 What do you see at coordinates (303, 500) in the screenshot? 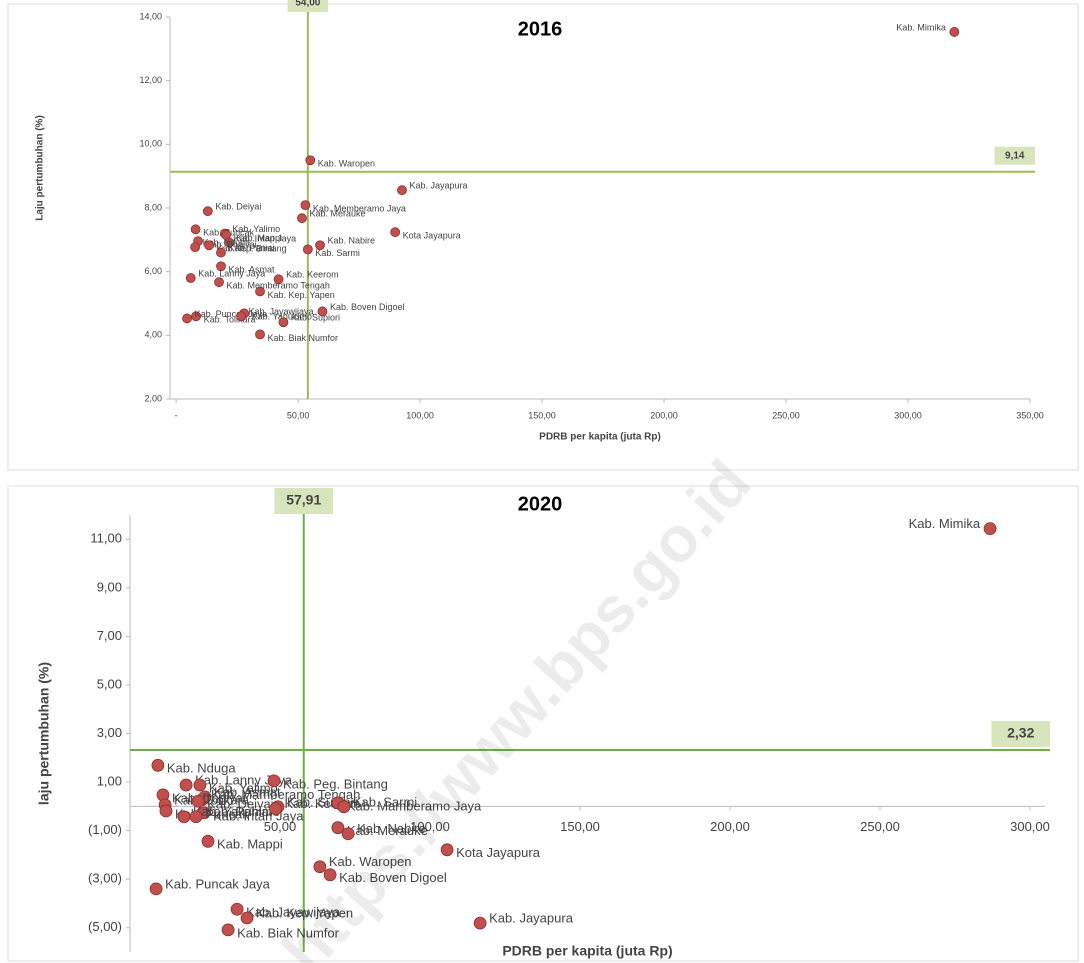
I see `ref-label-v: 57,91` at bounding box center [303, 500].